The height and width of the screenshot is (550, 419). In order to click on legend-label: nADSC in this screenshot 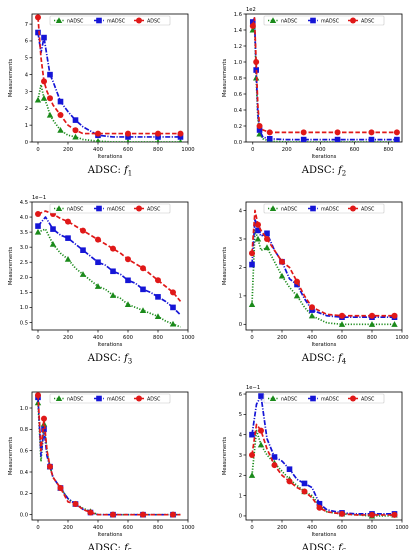, I will do `click(289, 209)`.